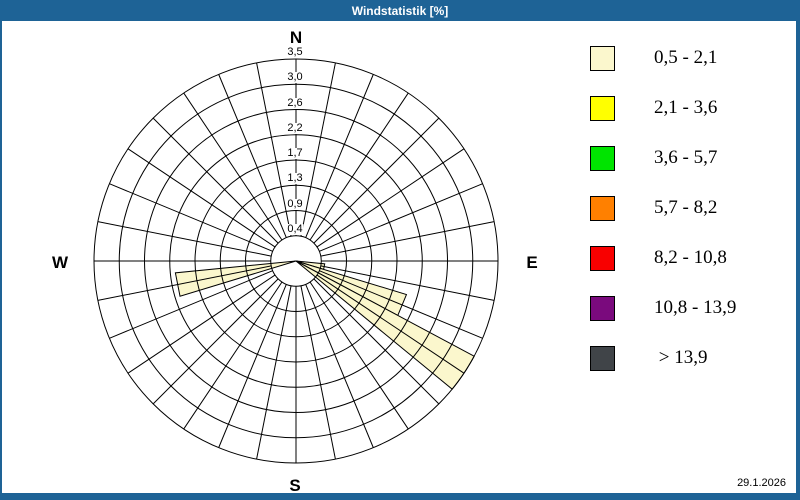  Describe the element at coordinates (60, 262) in the screenshot. I see `compass-label-west: W` at that location.